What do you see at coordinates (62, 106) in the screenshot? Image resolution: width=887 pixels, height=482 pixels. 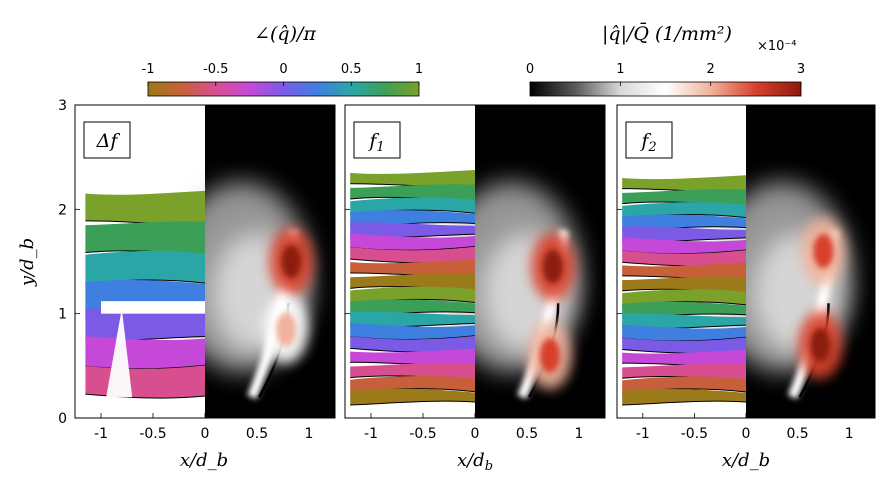 I see `y-tick-label: 3` at bounding box center [62, 106].